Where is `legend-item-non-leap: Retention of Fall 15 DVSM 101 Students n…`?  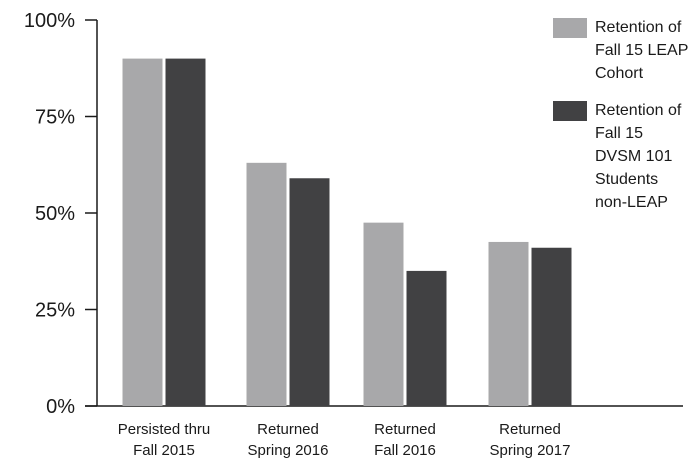 legend-item-non-leap: Retention of Fall 15 DVSM 101 Students n… is located at coordinates (623, 156).